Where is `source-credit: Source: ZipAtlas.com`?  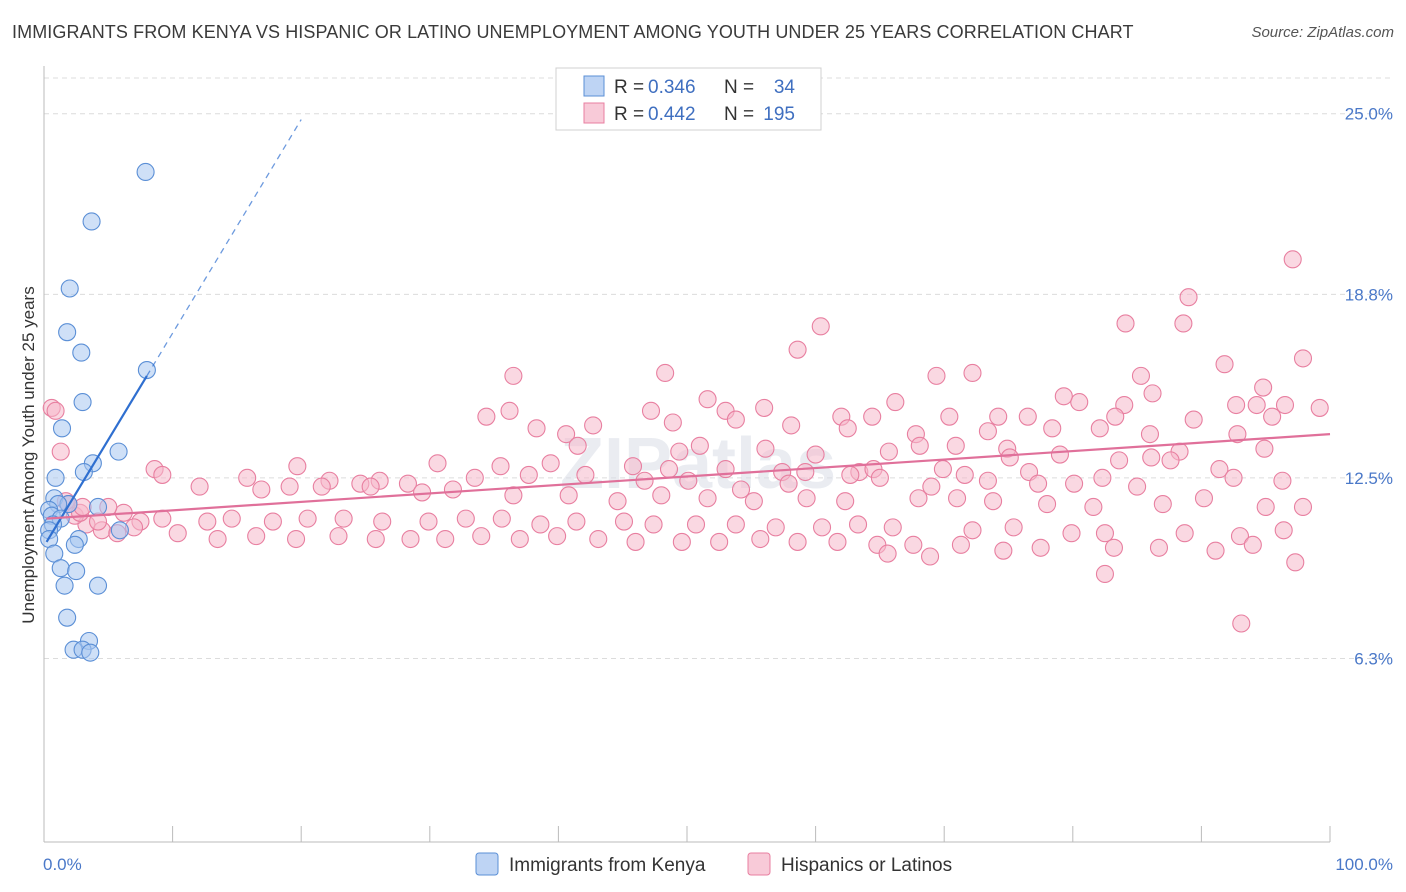
source-credit: Source: ZipAtlas.com is located at coordinates (1322, 32).